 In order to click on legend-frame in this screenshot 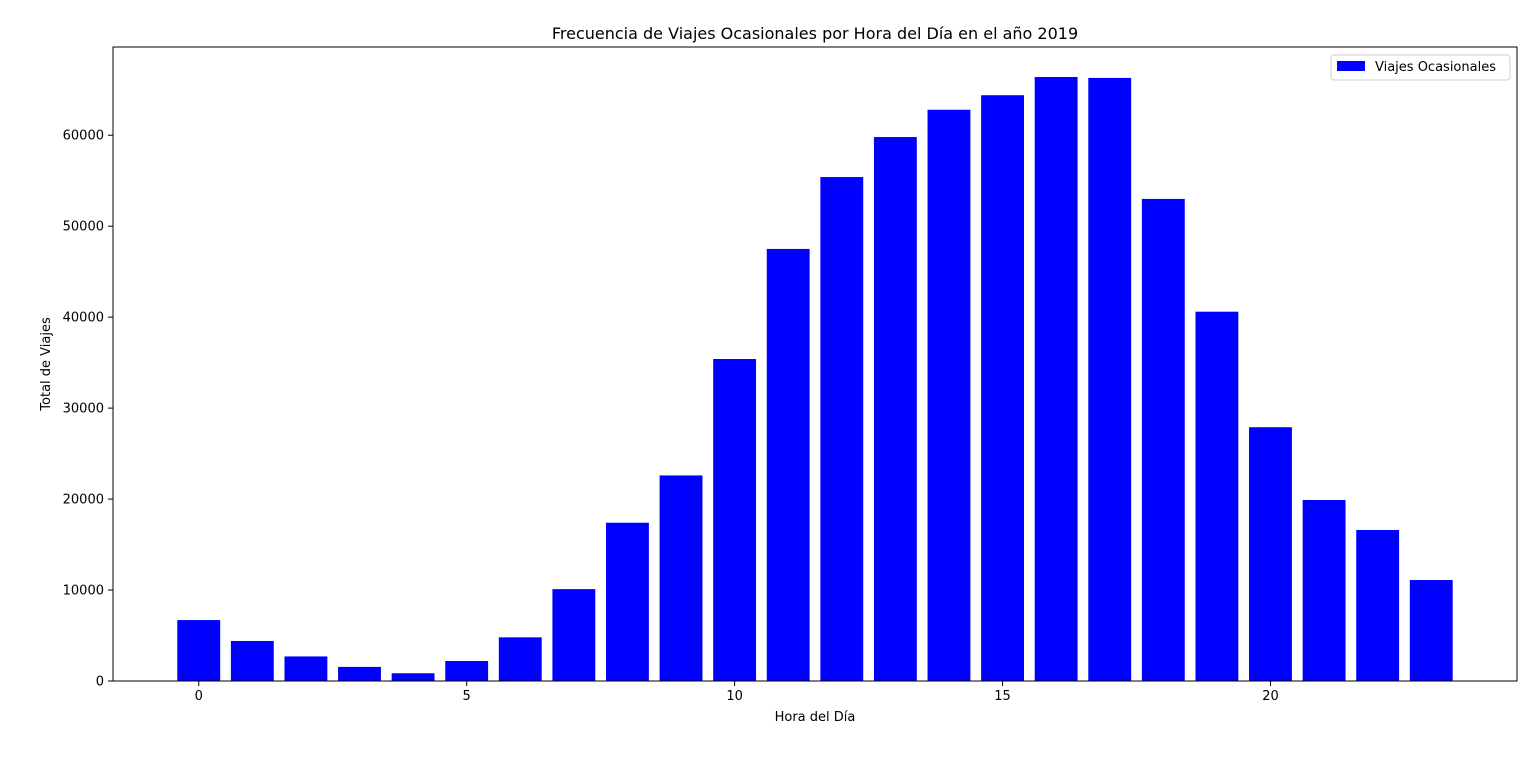, I will do `click(1420, 67)`.